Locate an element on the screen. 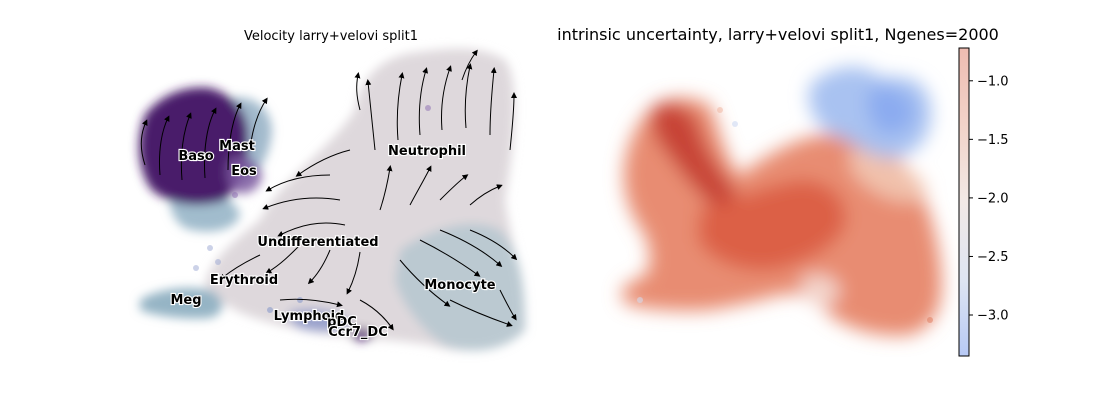  cluster-label-ccr7-dc: Ccr7_DC is located at coordinates (358, 332).